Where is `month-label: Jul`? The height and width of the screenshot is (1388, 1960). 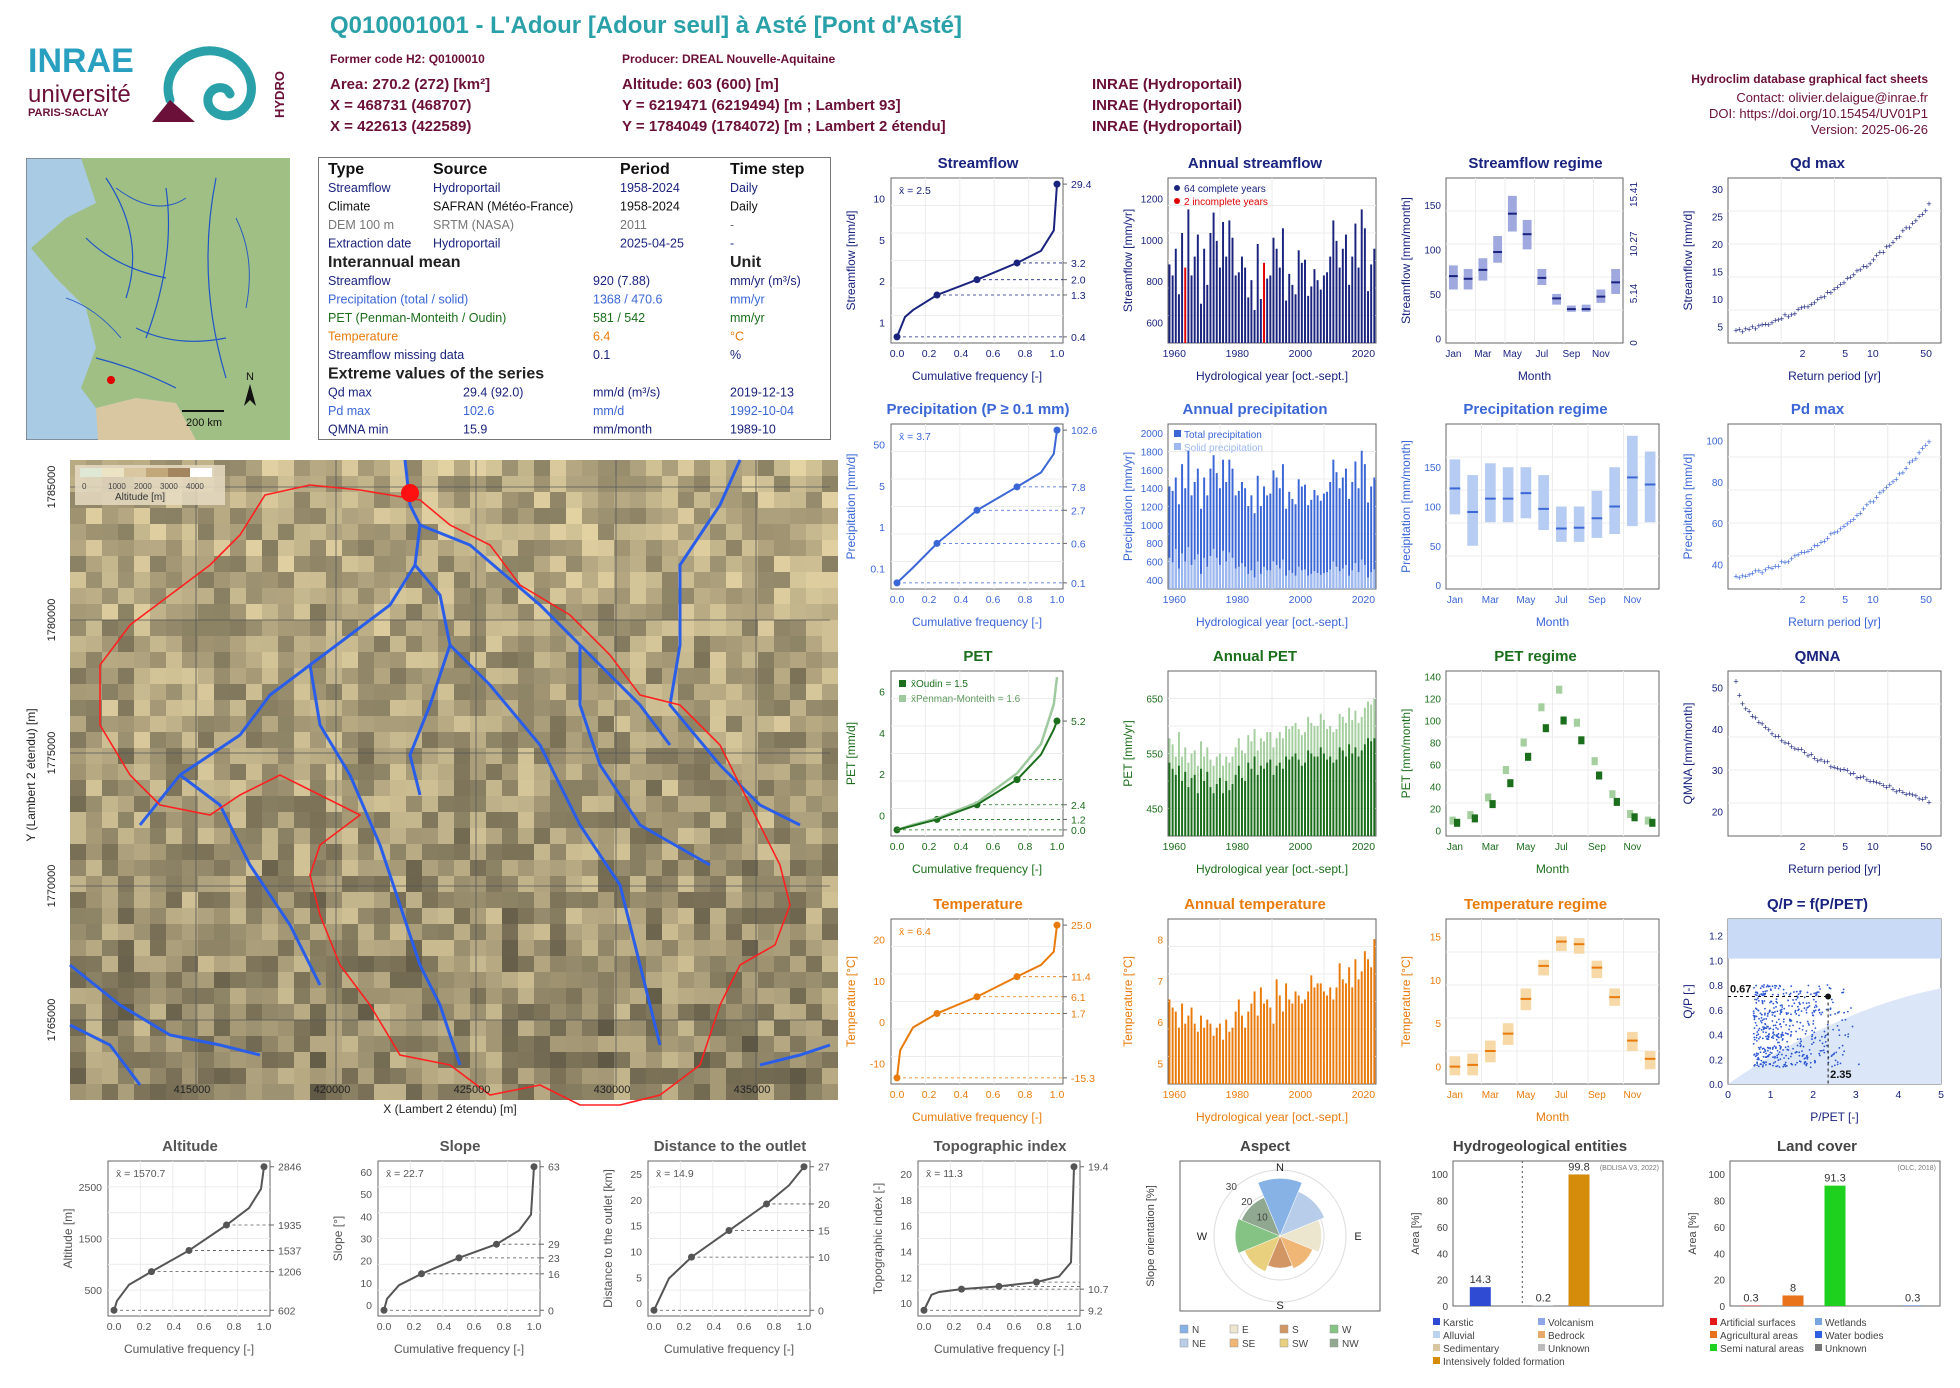 month-label: Jul is located at coordinates (1561, 847).